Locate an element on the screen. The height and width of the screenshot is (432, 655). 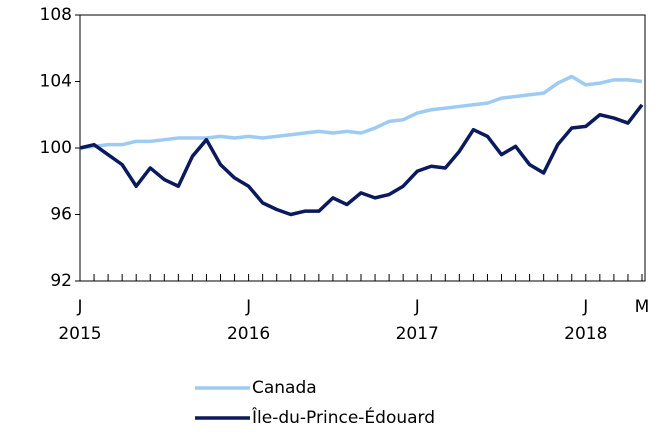
year-label: 2016 is located at coordinates (248, 334).